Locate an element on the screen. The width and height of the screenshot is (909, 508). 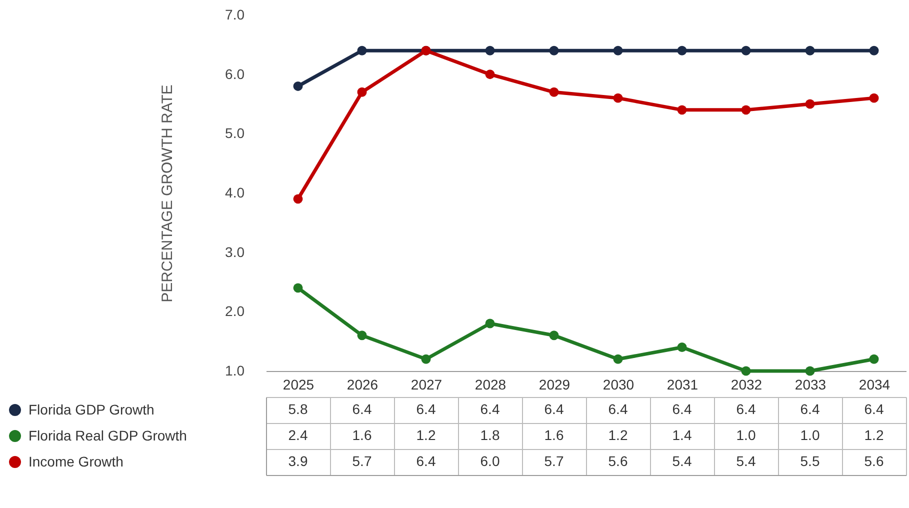
data-label: 2.4 is located at coordinates (298, 435).